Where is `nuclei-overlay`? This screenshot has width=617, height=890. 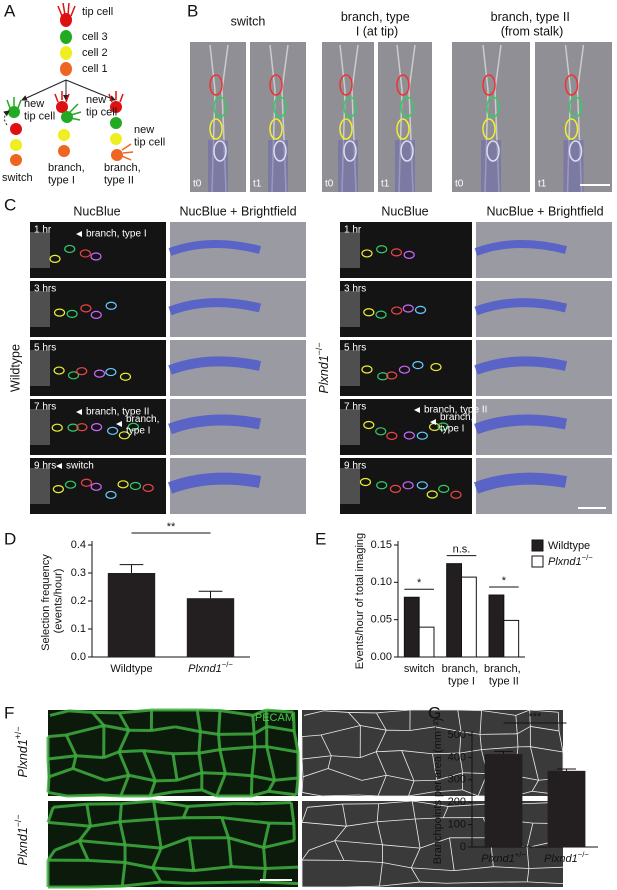 nuclei-overlay is located at coordinates (405, 166).